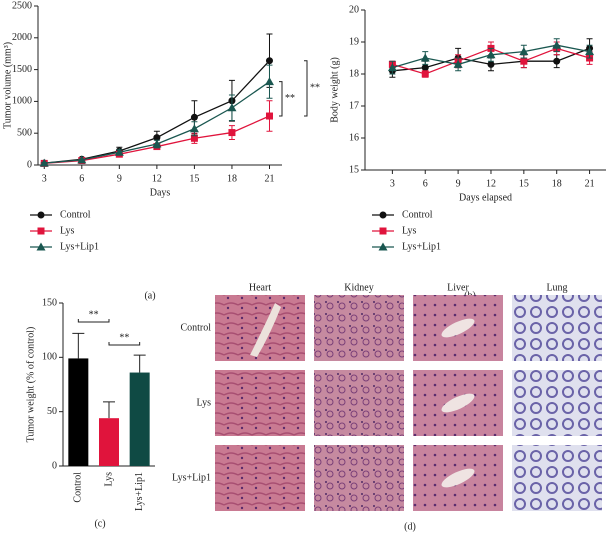 This screenshot has height=535, width=614. What do you see at coordinates (260, 287) in the screenshot?
I see `column-label: Heart` at bounding box center [260, 287].